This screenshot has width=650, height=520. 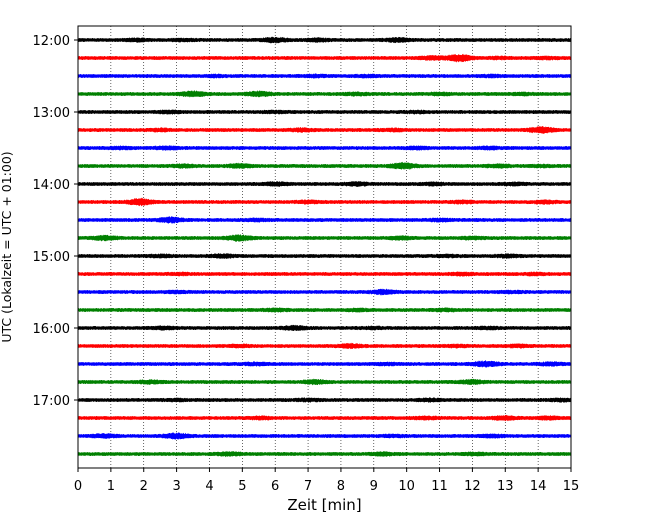 What do you see at coordinates (51, 329) in the screenshot?
I see `y-tick-label: 16:00` at bounding box center [51, 329].